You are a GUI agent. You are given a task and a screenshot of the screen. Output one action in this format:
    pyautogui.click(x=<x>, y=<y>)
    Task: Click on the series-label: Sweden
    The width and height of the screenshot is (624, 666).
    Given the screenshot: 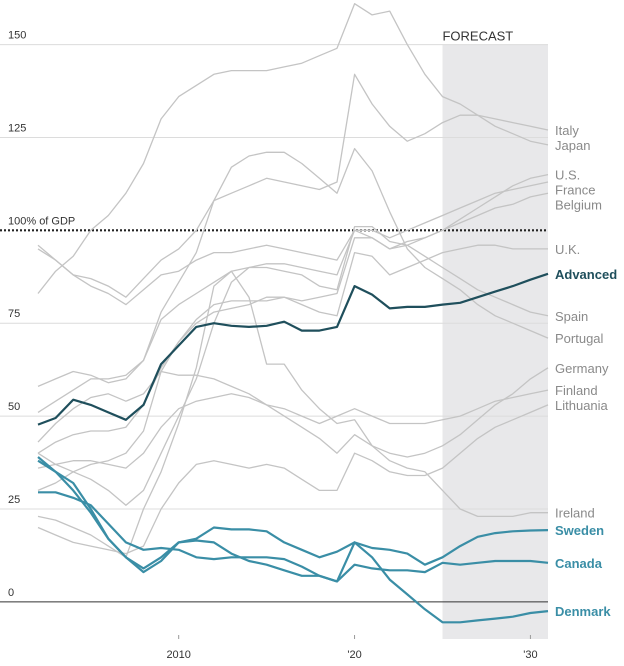 What is the action you would take?
    pyautogui.click(x=579, y=530)
    